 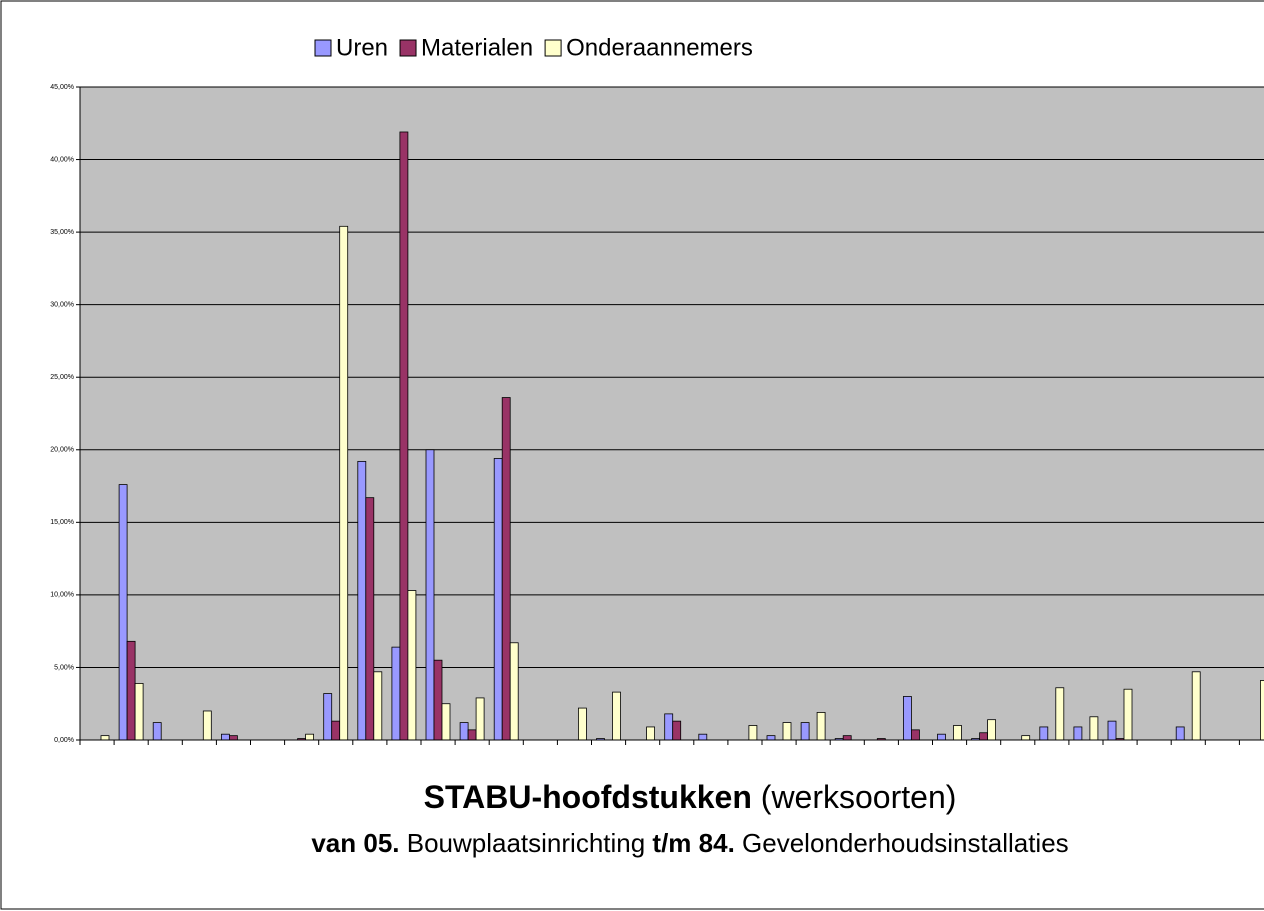 I want to click on y-tick-label: 5,00%, so click(x=64, y=667).